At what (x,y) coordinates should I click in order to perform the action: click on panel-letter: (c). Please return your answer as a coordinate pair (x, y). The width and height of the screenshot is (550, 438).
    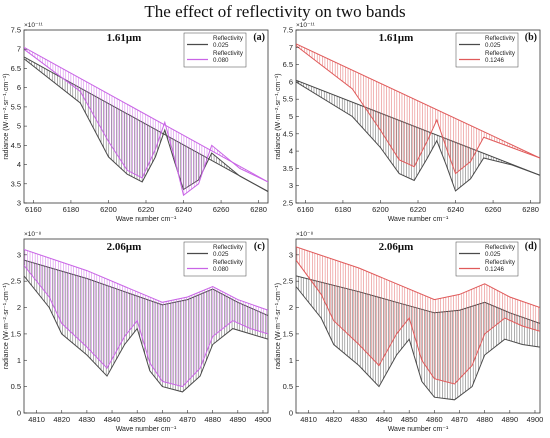
    Looking at the image, I should click on (259, 246).